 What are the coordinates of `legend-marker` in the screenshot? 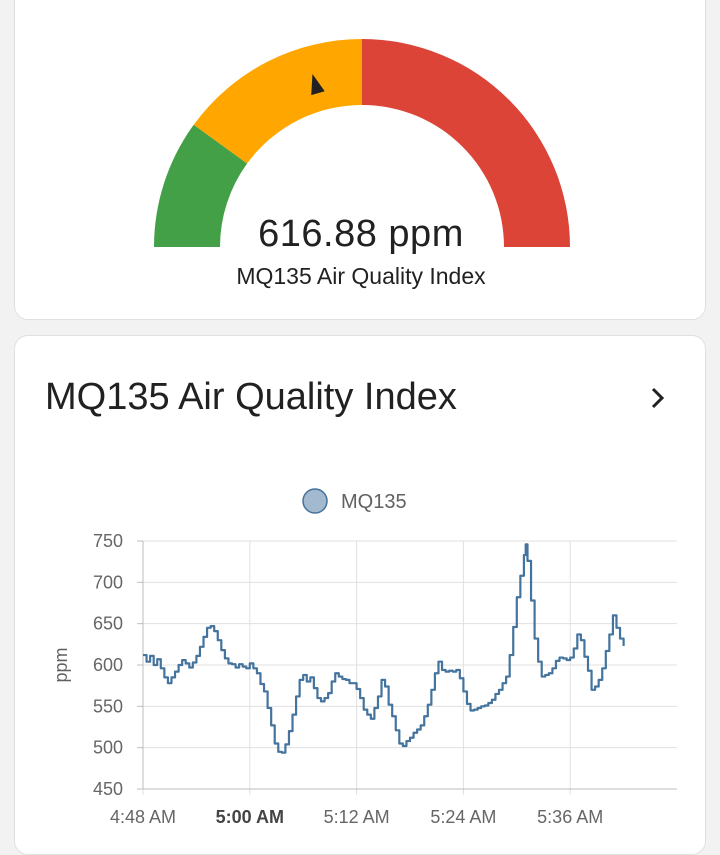 It's located at (315, 501).